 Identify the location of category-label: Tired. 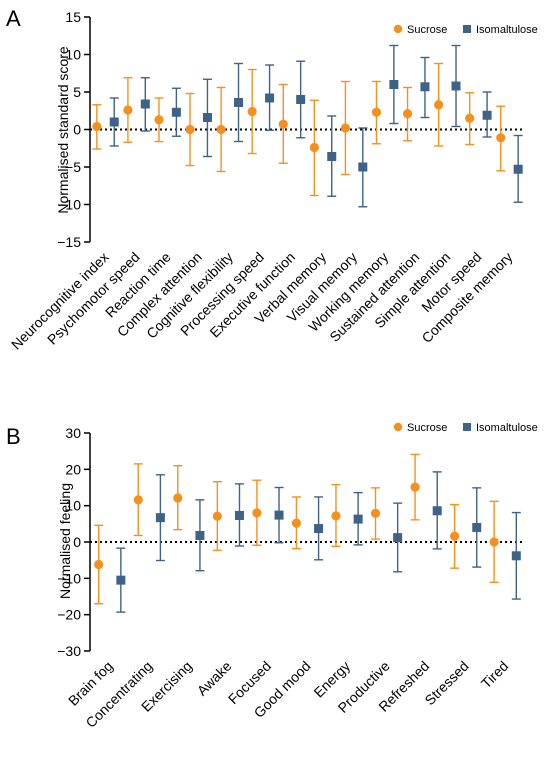
(495, 675).